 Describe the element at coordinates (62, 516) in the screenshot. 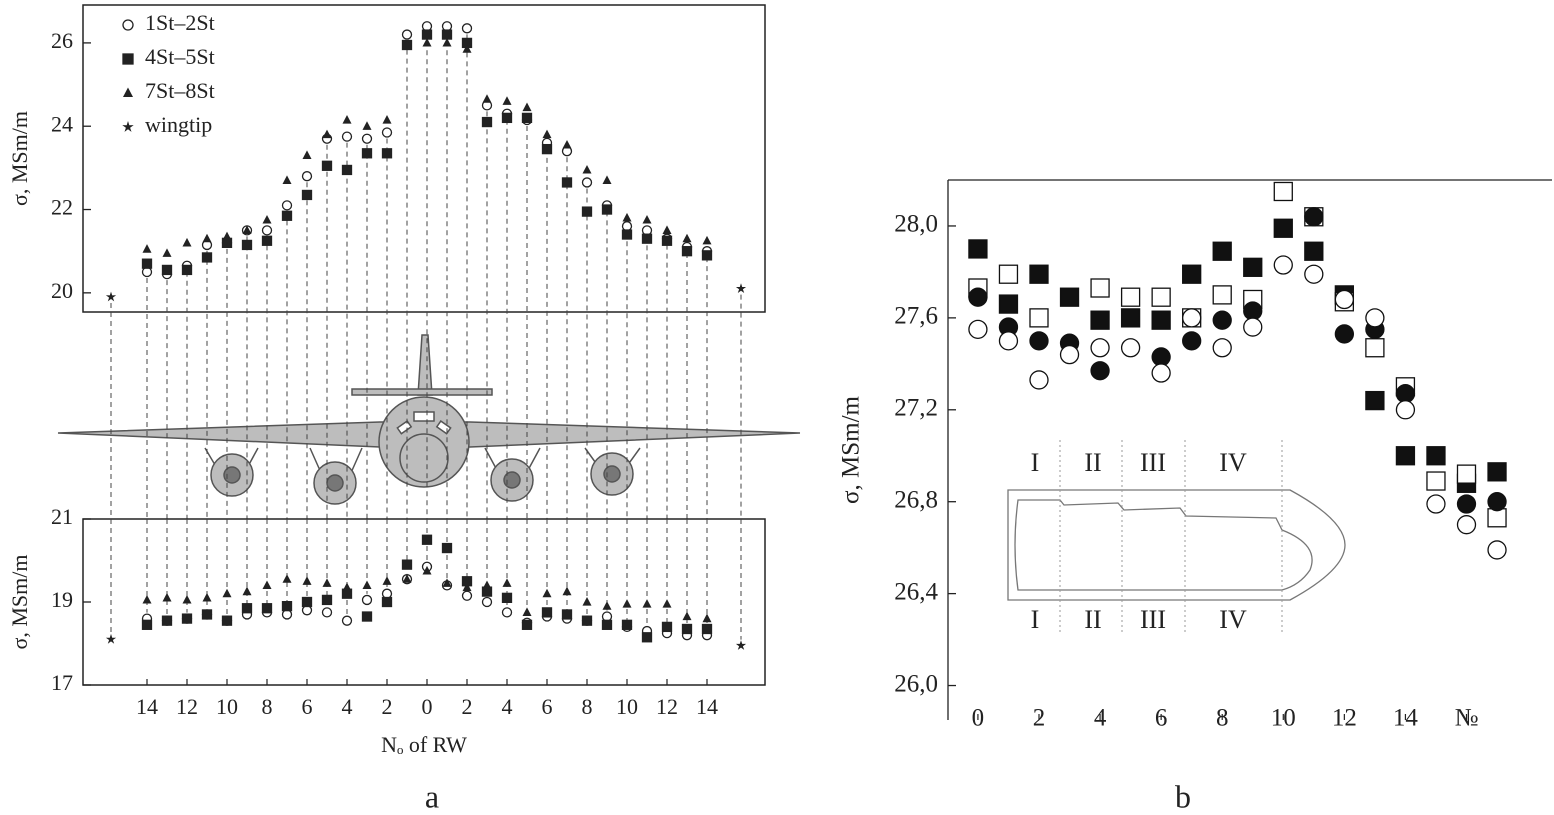

I see `y-tick-label: 21` at that location.